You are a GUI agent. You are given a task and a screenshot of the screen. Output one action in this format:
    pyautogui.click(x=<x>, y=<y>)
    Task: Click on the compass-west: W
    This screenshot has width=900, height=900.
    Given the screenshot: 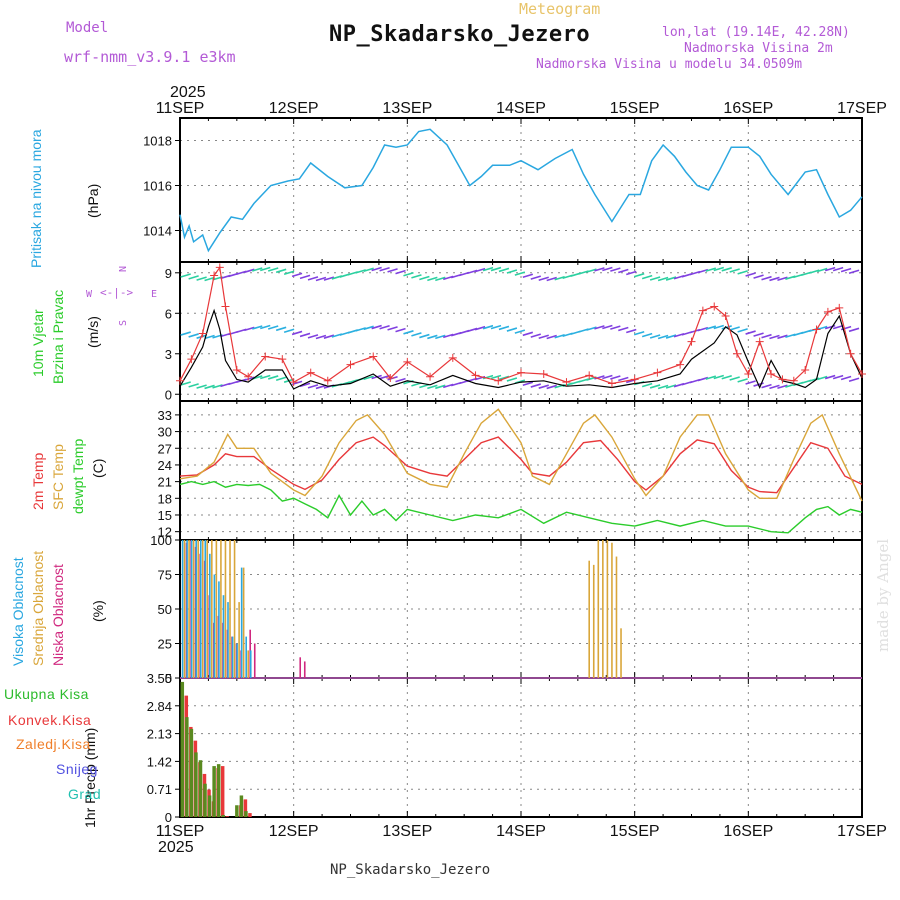 What is the action you would take?
    pyautogui.click(x=89, y=294)
    